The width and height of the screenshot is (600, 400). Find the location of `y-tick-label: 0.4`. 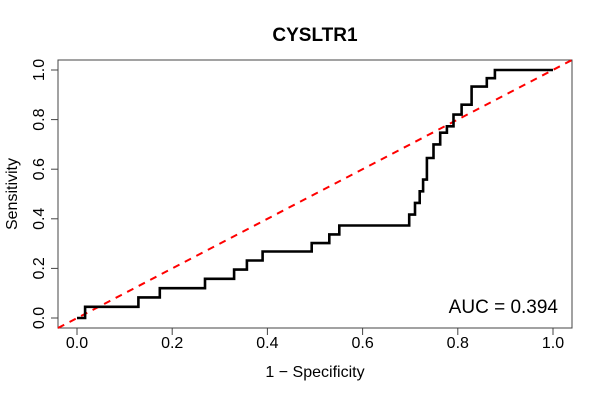

y-tick-label: 0.4 is located at coordinates (39, 219).